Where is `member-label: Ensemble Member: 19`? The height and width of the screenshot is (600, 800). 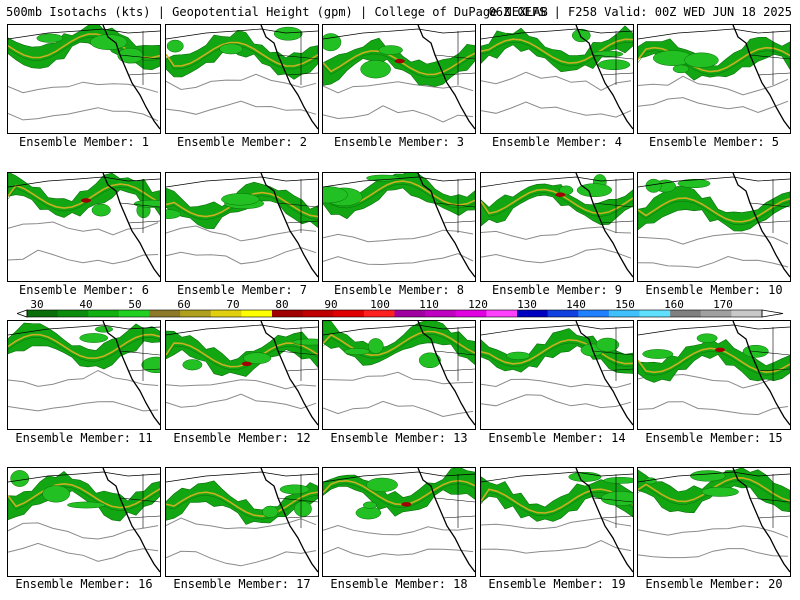 member-label: Ensemble Member: 19 is located at coordinates (557, 584).